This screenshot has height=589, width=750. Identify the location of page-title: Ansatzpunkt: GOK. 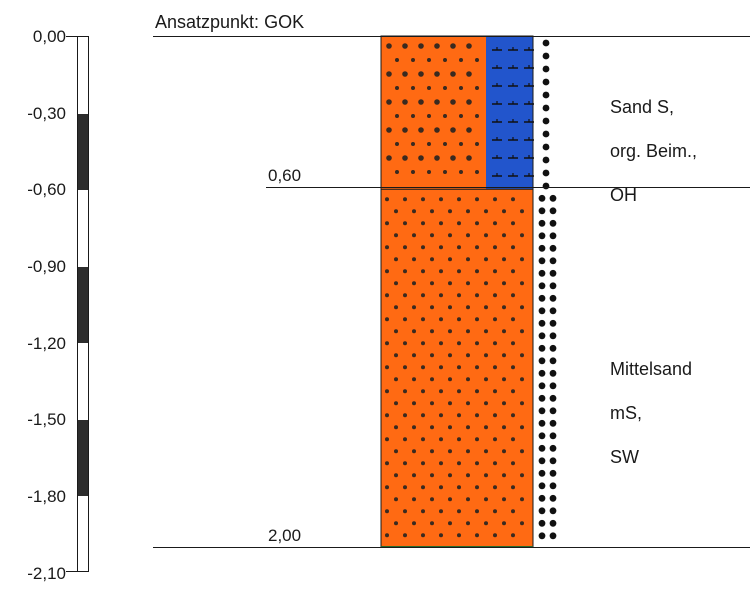
(230, 22).